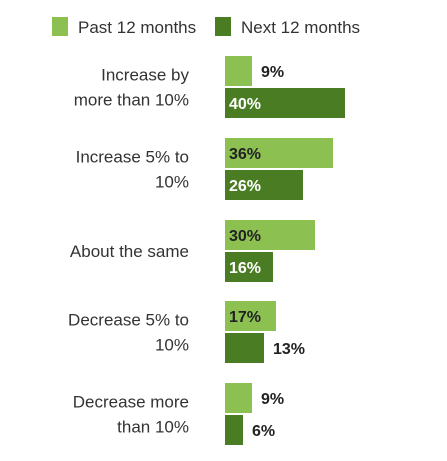  I want to click on category-label: than 10%, so click(153, 427).